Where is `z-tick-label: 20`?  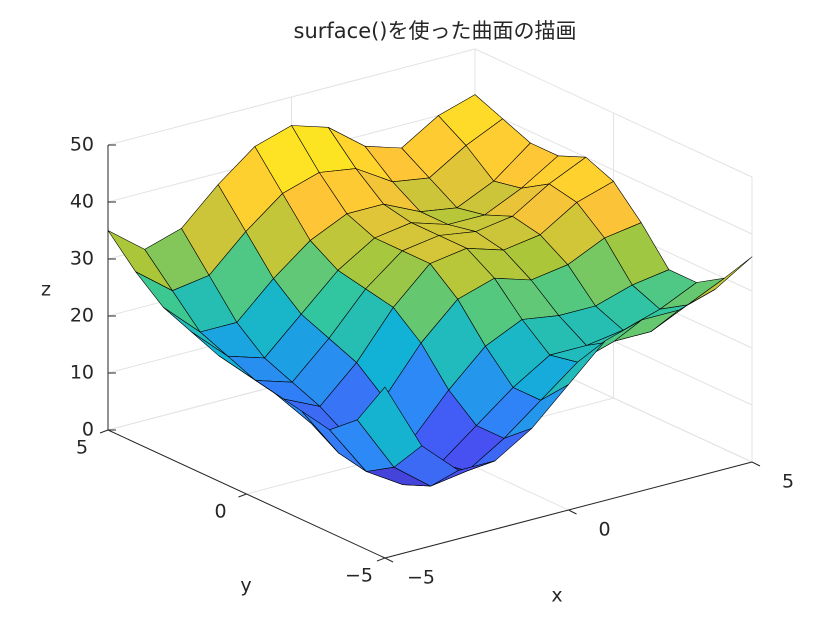 z-tick-label: 20 is located at coordinates (82, 316).